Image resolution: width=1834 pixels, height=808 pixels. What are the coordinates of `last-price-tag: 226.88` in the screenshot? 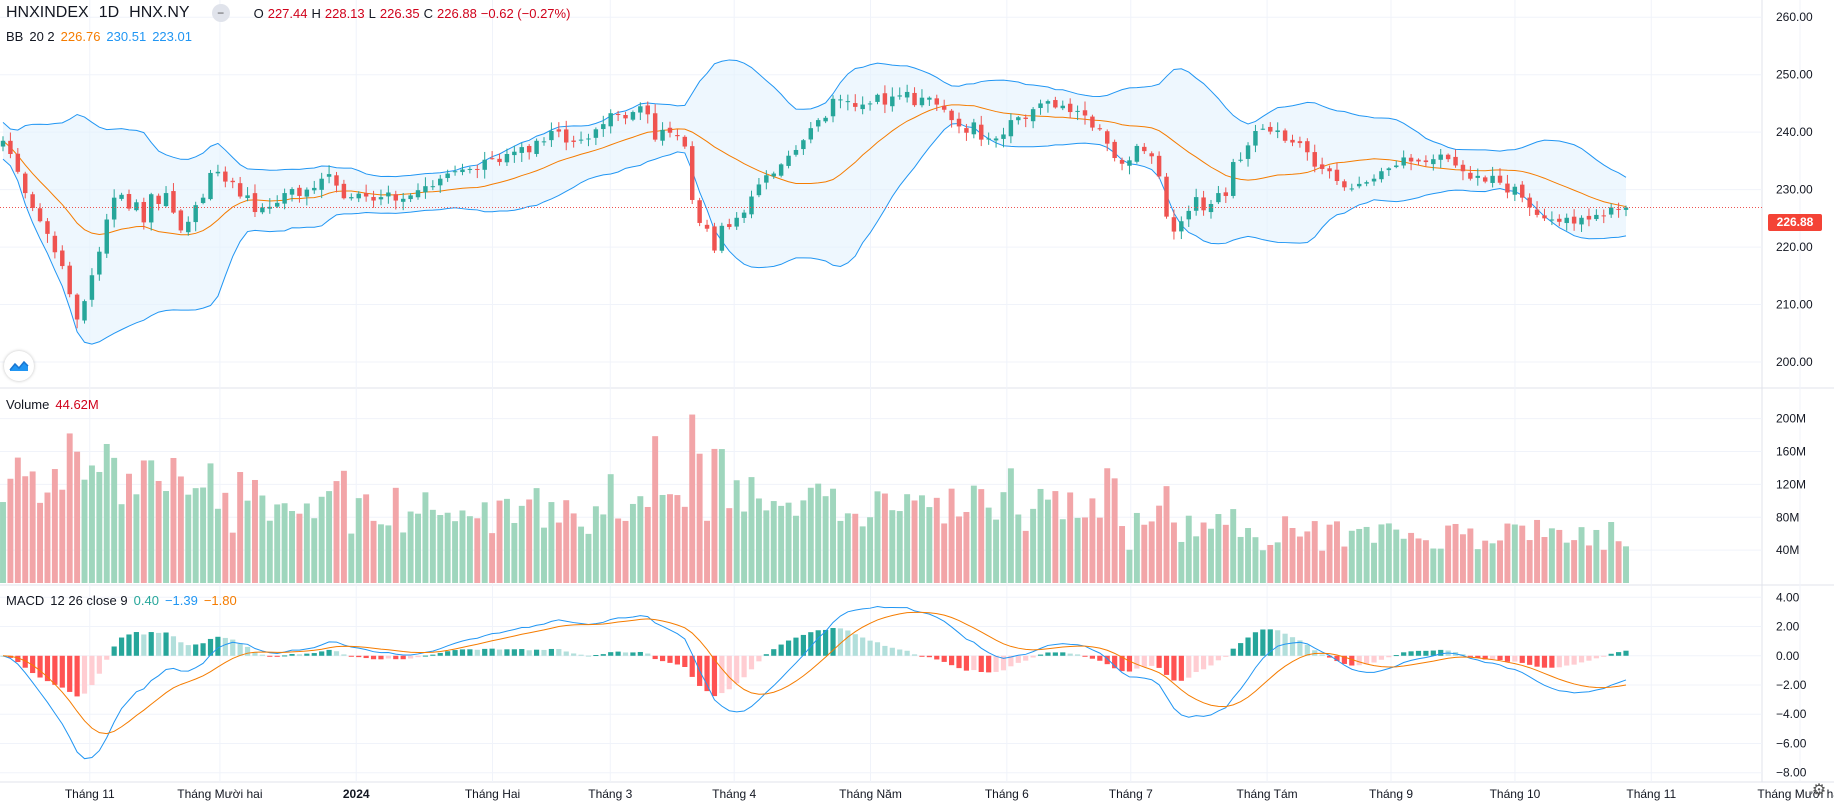 It's located at (1795, 222).